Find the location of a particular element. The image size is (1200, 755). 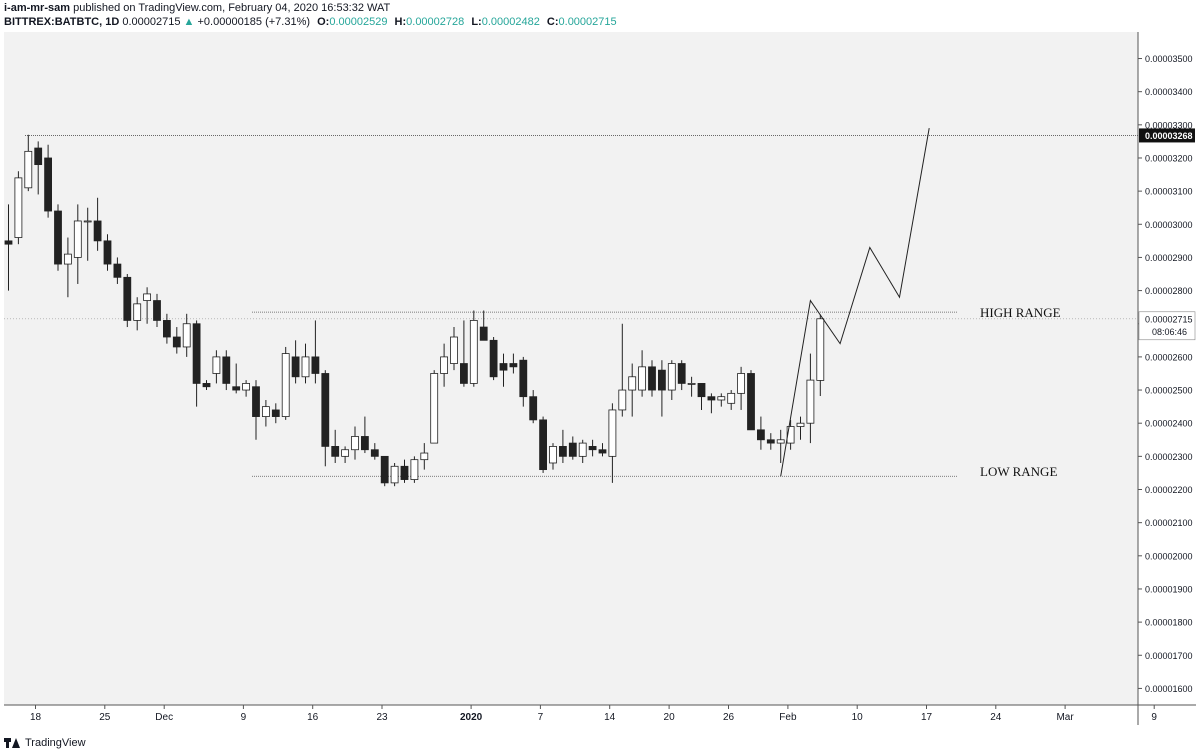

open-label: O: is located at coordinates (323, 22).